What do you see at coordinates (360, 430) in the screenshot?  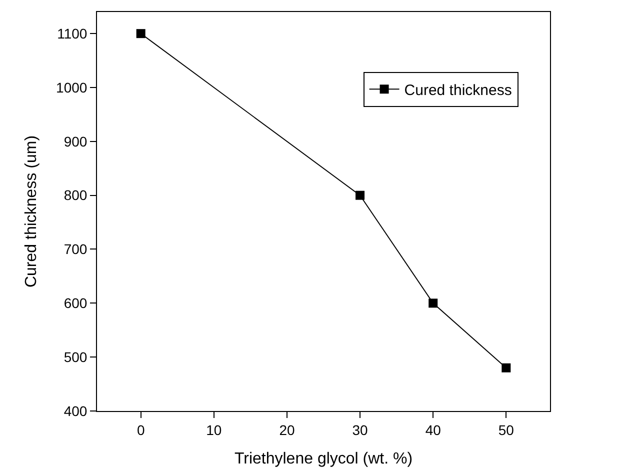 I see `x-tick-label: 30` at bounding box center [360, 430].